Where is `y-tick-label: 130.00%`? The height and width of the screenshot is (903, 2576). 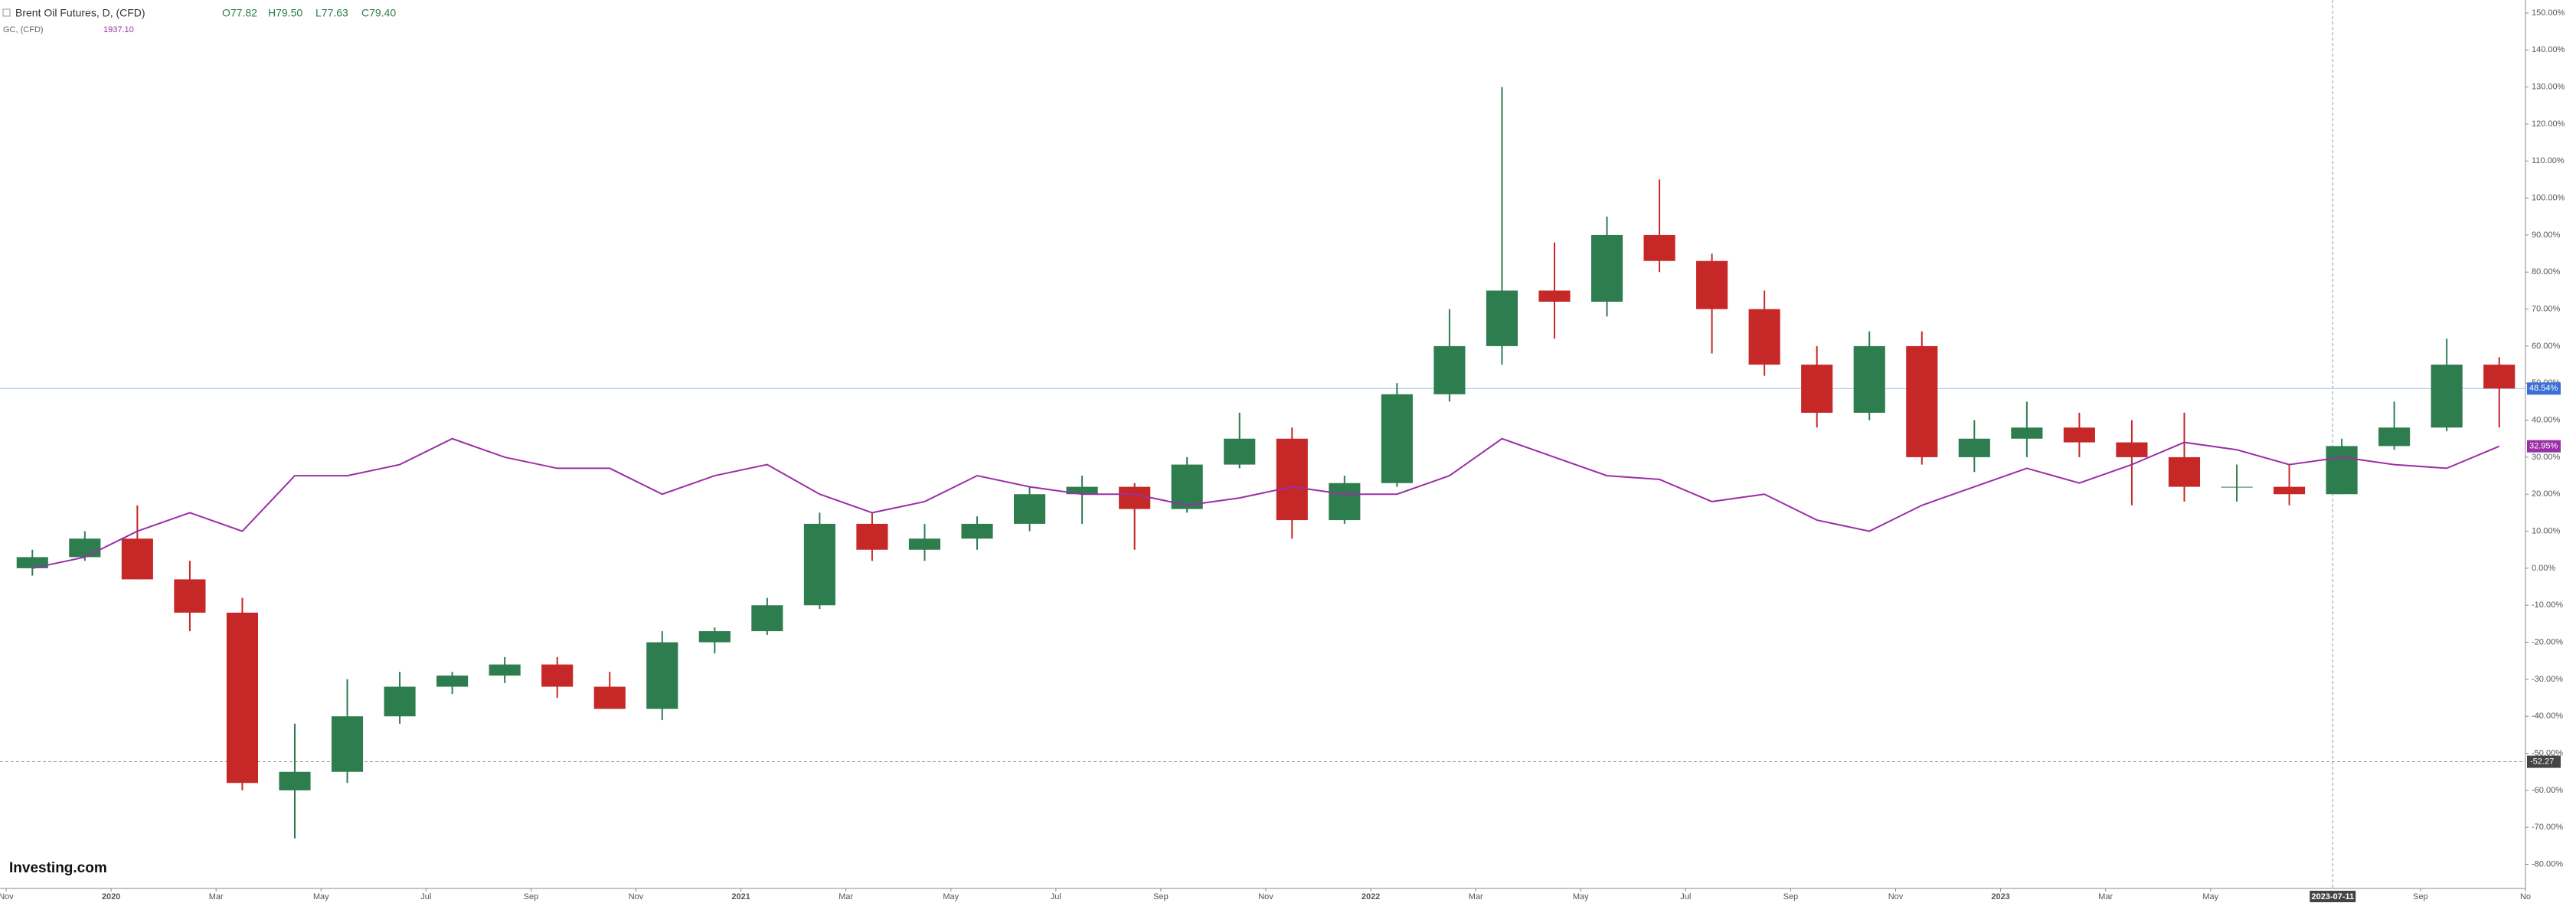 y-tick-label: 130.00% is located at coordinates (2548, 86).